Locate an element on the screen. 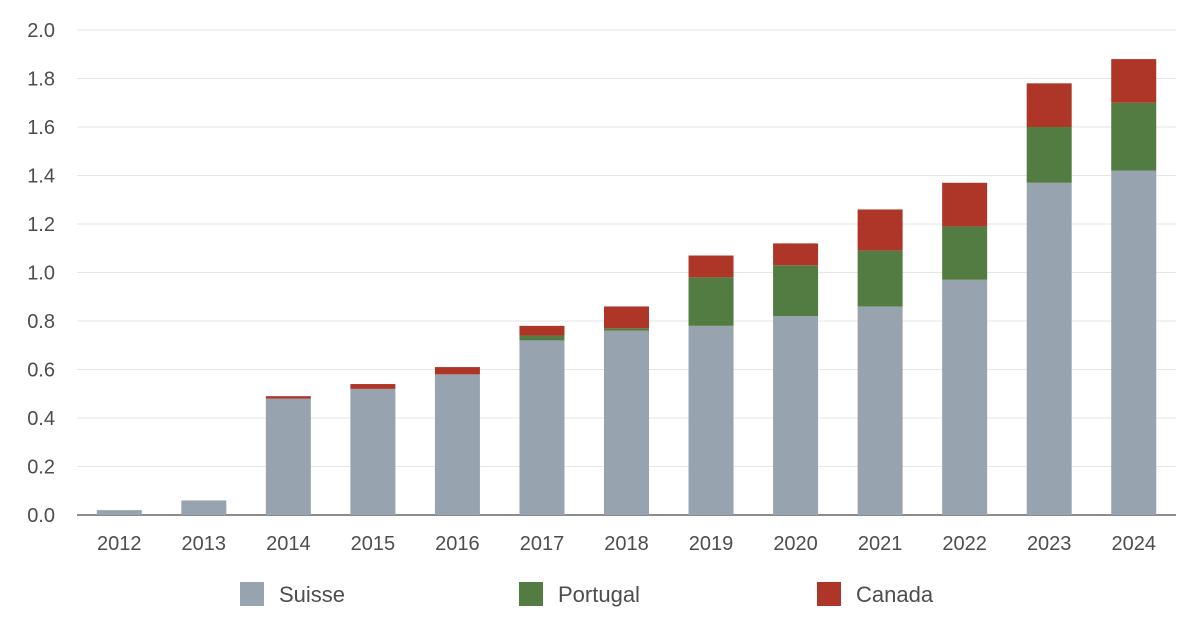 Image resolution: width=1197 pixels, height=628 pixels. y-tick-label: 0.8 is located at coordinates (41, 322).